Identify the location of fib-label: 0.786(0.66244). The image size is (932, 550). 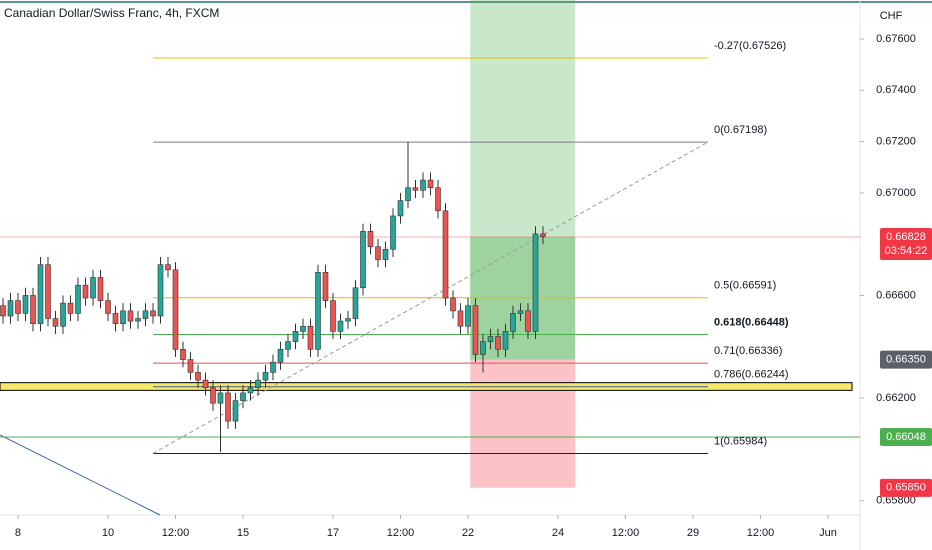
(751, 375).